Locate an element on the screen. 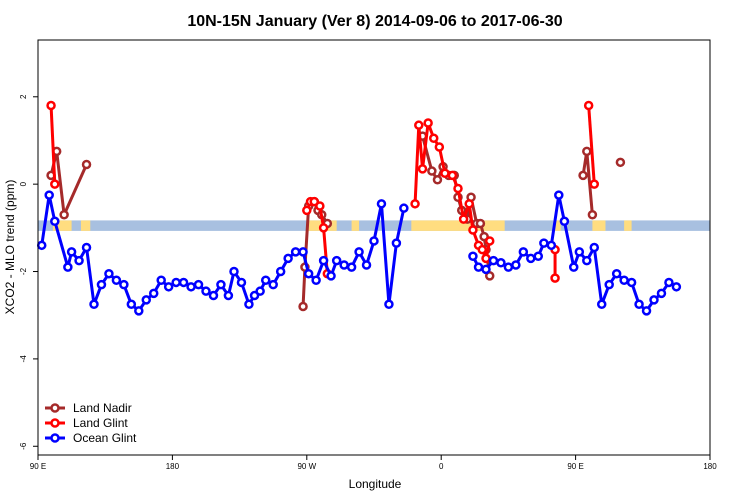 The height and width of the screenshot is (500, 750). legend-item-land-glint: Land Glint is located at coordinates (86, 423).